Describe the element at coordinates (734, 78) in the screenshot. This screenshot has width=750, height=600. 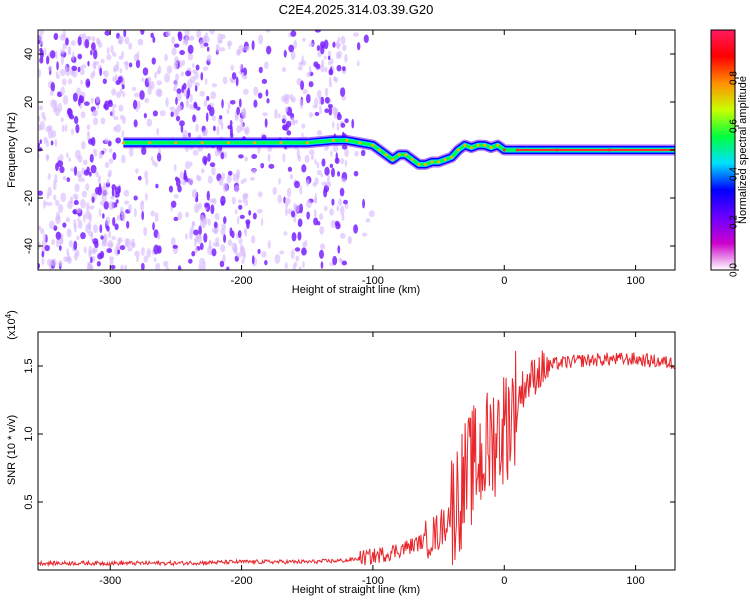
I see `colorbar-tick-label: 0.8` at that location.